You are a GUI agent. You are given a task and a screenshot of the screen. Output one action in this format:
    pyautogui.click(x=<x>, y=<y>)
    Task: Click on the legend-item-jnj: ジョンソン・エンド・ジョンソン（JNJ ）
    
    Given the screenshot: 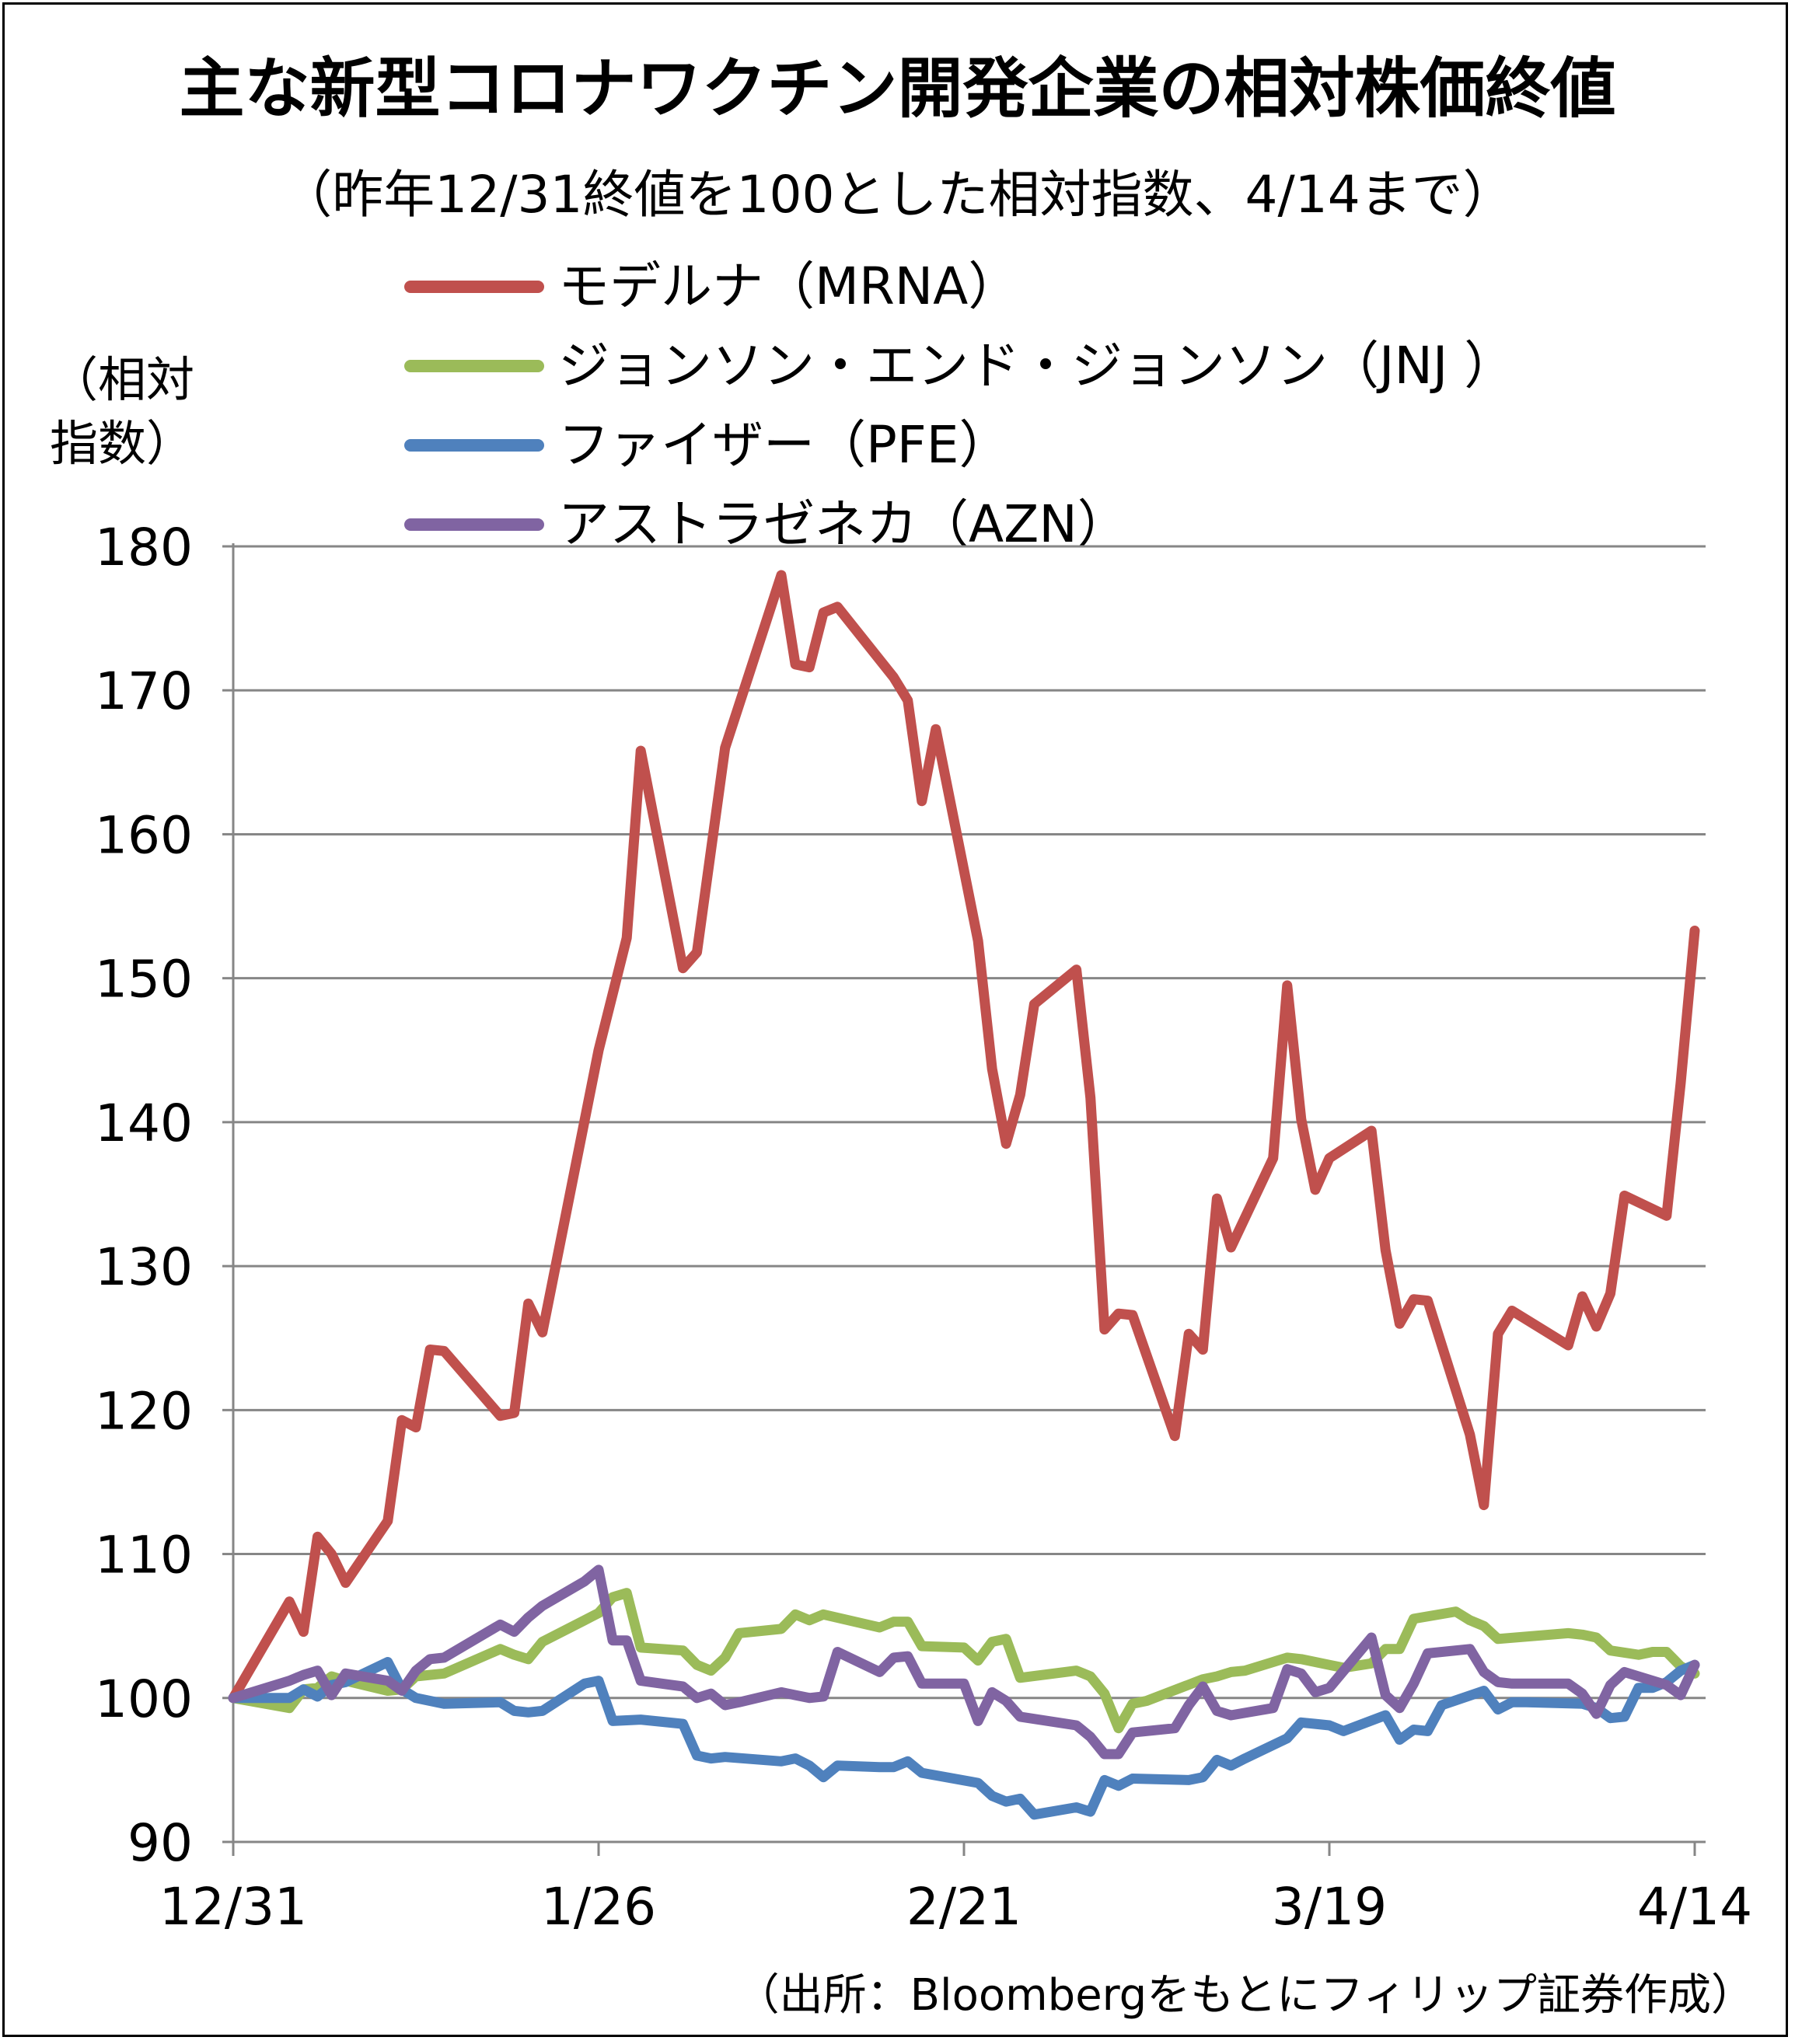 What is the action you would take?
    pyautogui.click(x=959, y=366)
    